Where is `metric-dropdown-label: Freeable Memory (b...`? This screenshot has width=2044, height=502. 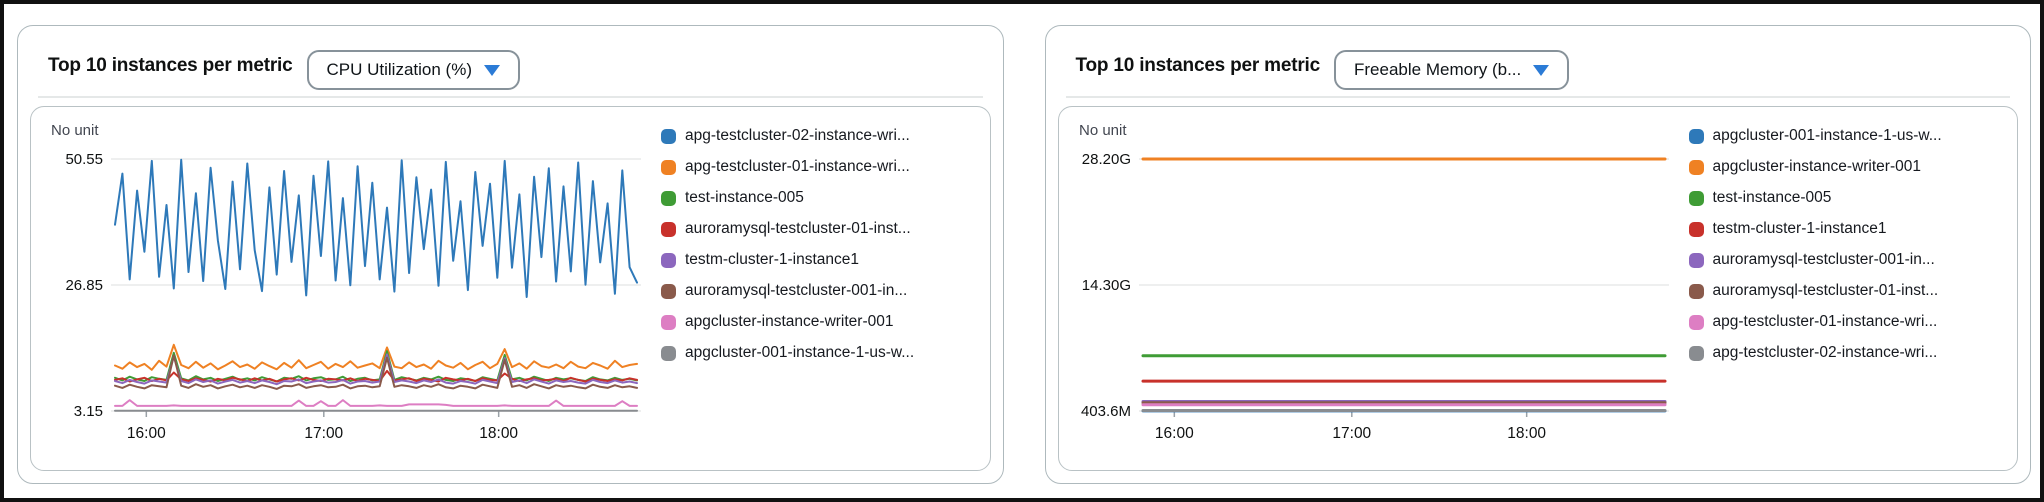
metric-dropdown-label: Freeable Memory (b... is located at coordinates (1438, 69).